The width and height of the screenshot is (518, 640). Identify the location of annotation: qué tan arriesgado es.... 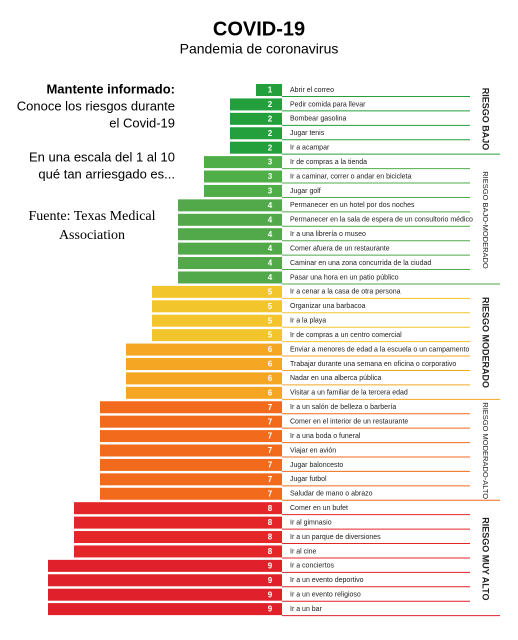
(106, 173).